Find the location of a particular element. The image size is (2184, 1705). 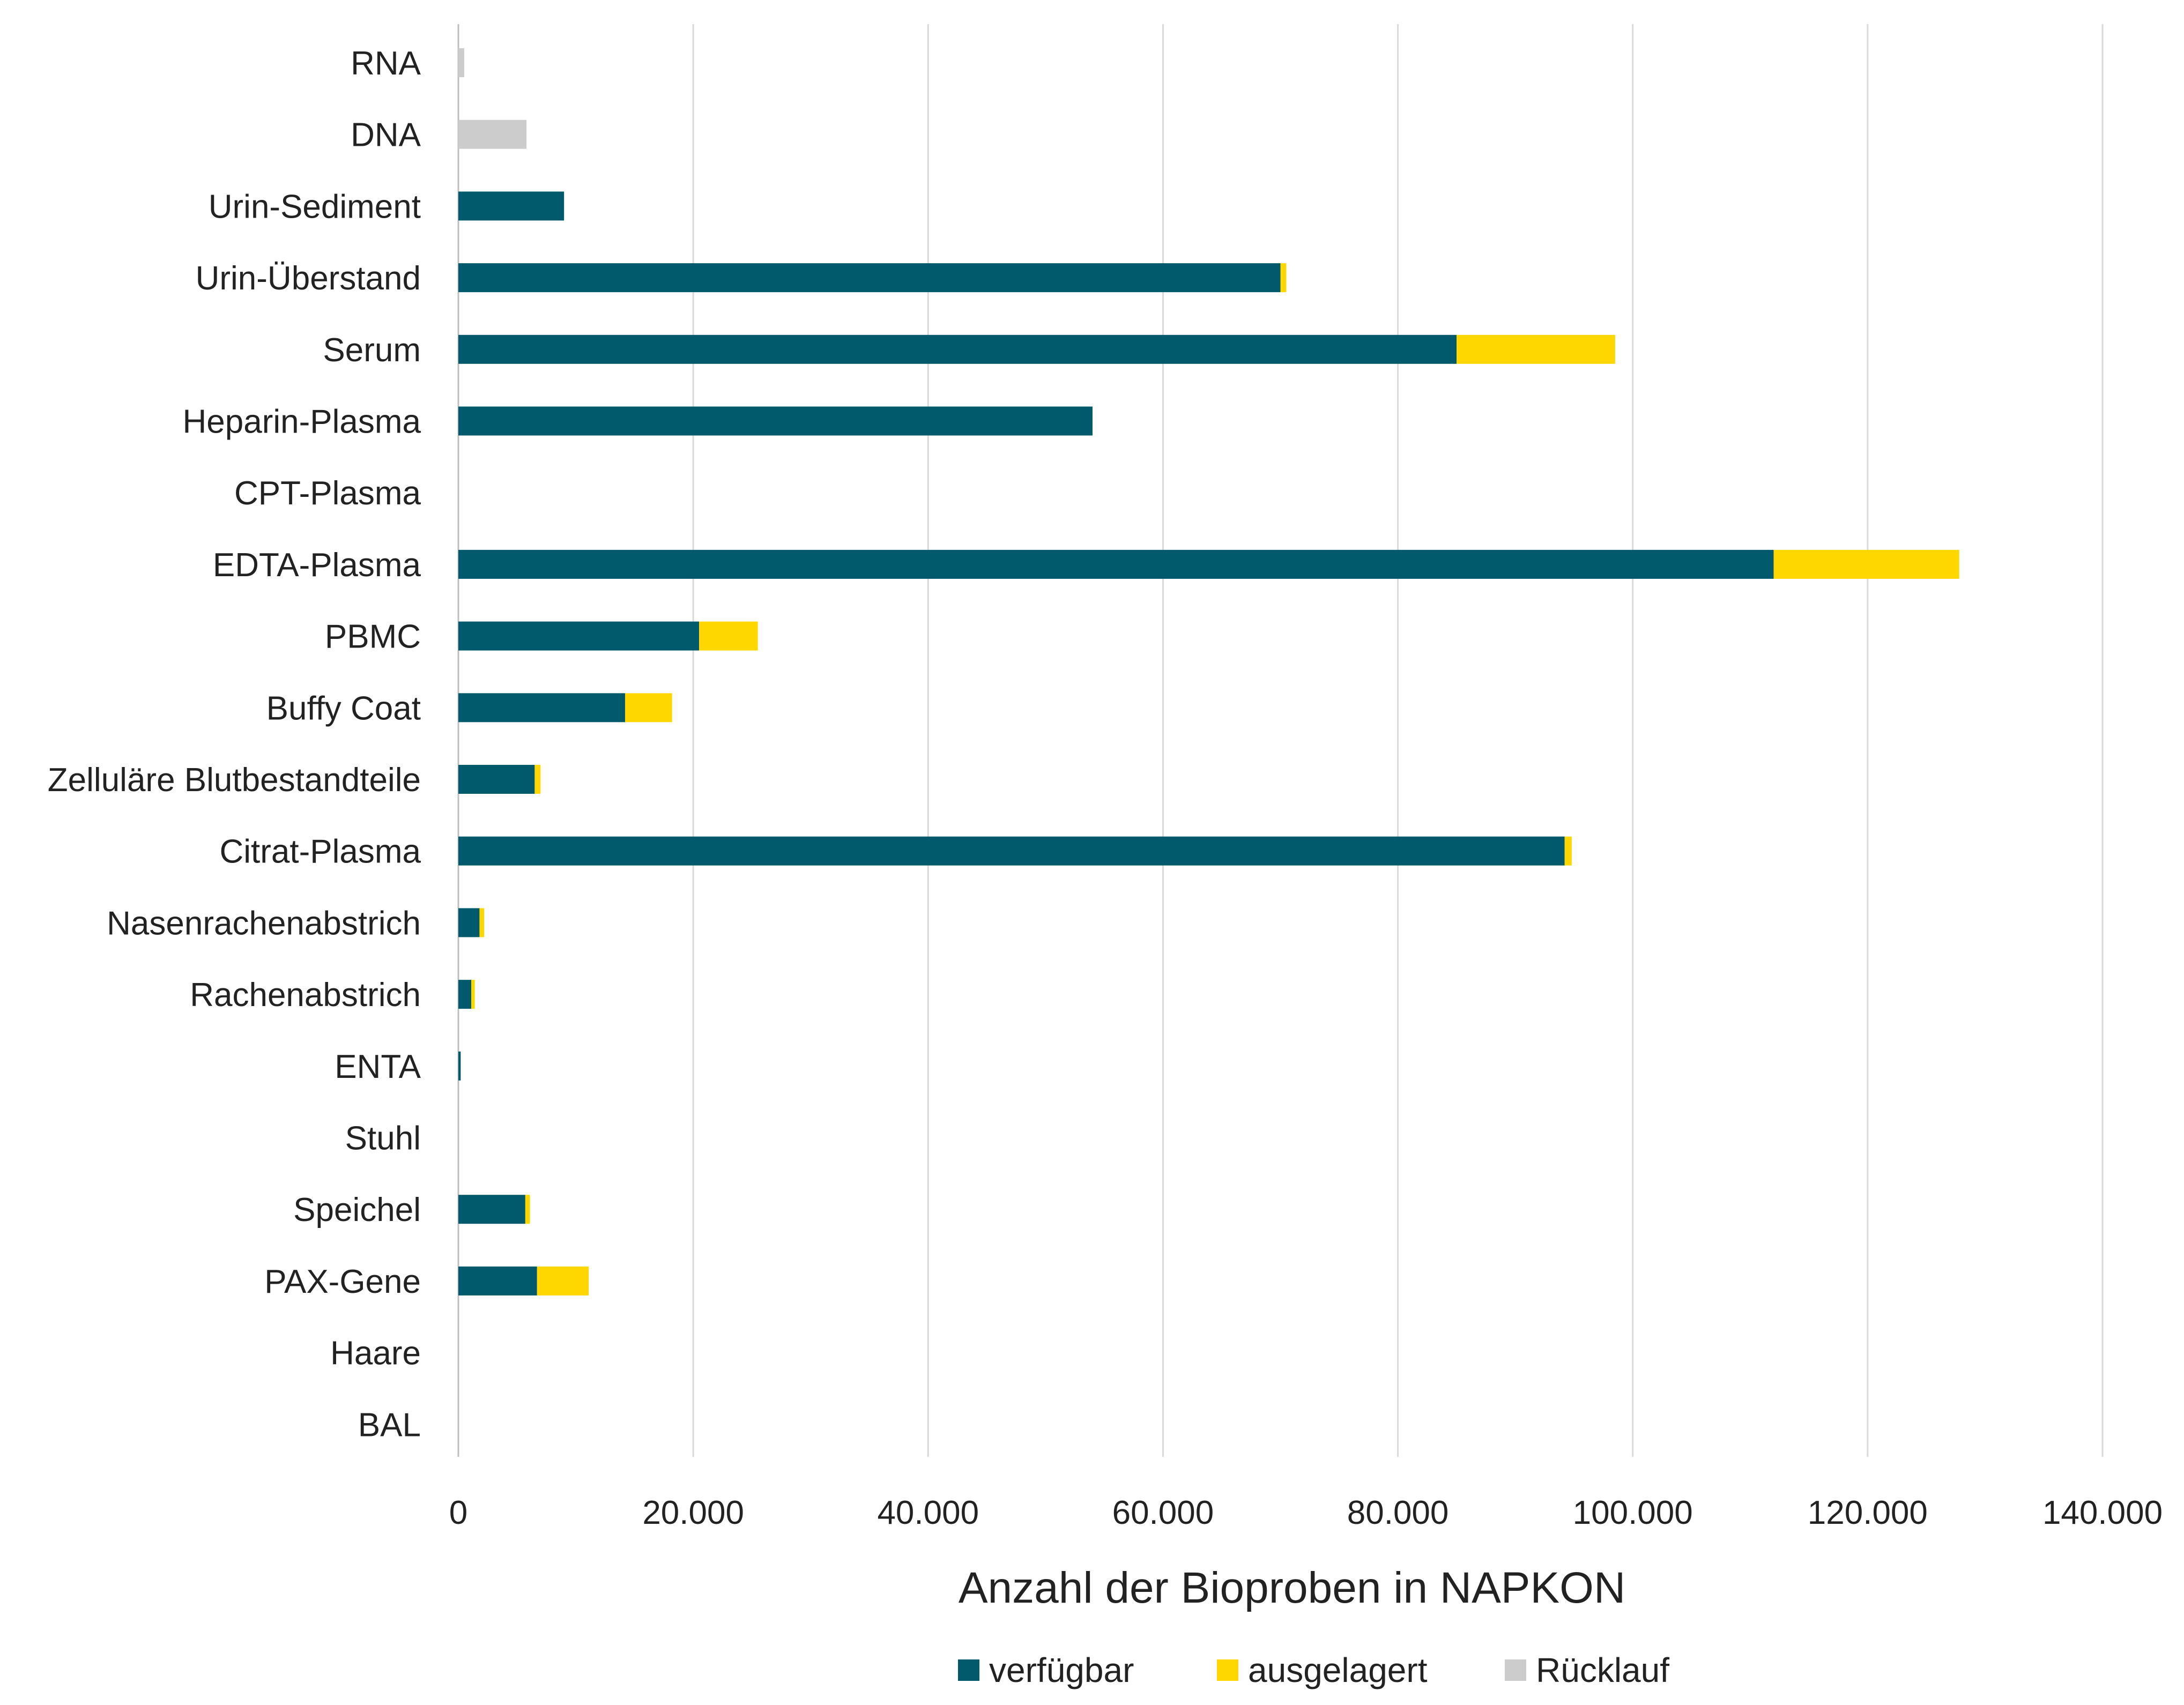

category-label: Nasenrachenabstrich is located at coordinates (264, 923).